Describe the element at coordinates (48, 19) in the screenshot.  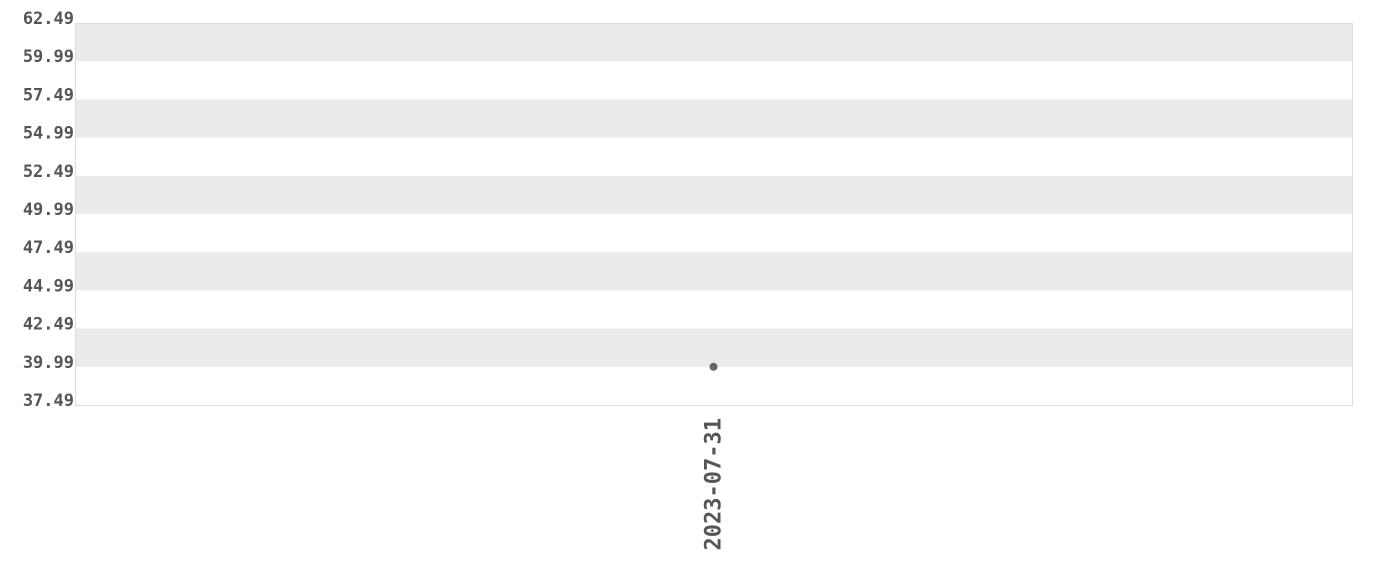
I see `y-tick-label: 62.49` at that location.